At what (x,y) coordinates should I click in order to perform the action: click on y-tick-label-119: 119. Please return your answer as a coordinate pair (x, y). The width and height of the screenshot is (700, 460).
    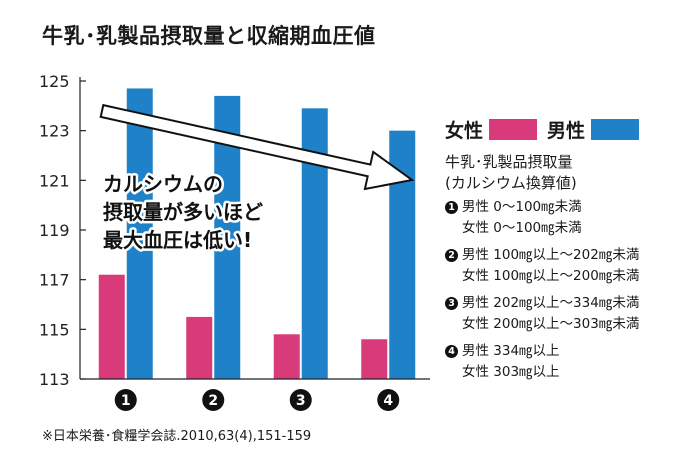
    Looking at the image, I should click on (54, 230).